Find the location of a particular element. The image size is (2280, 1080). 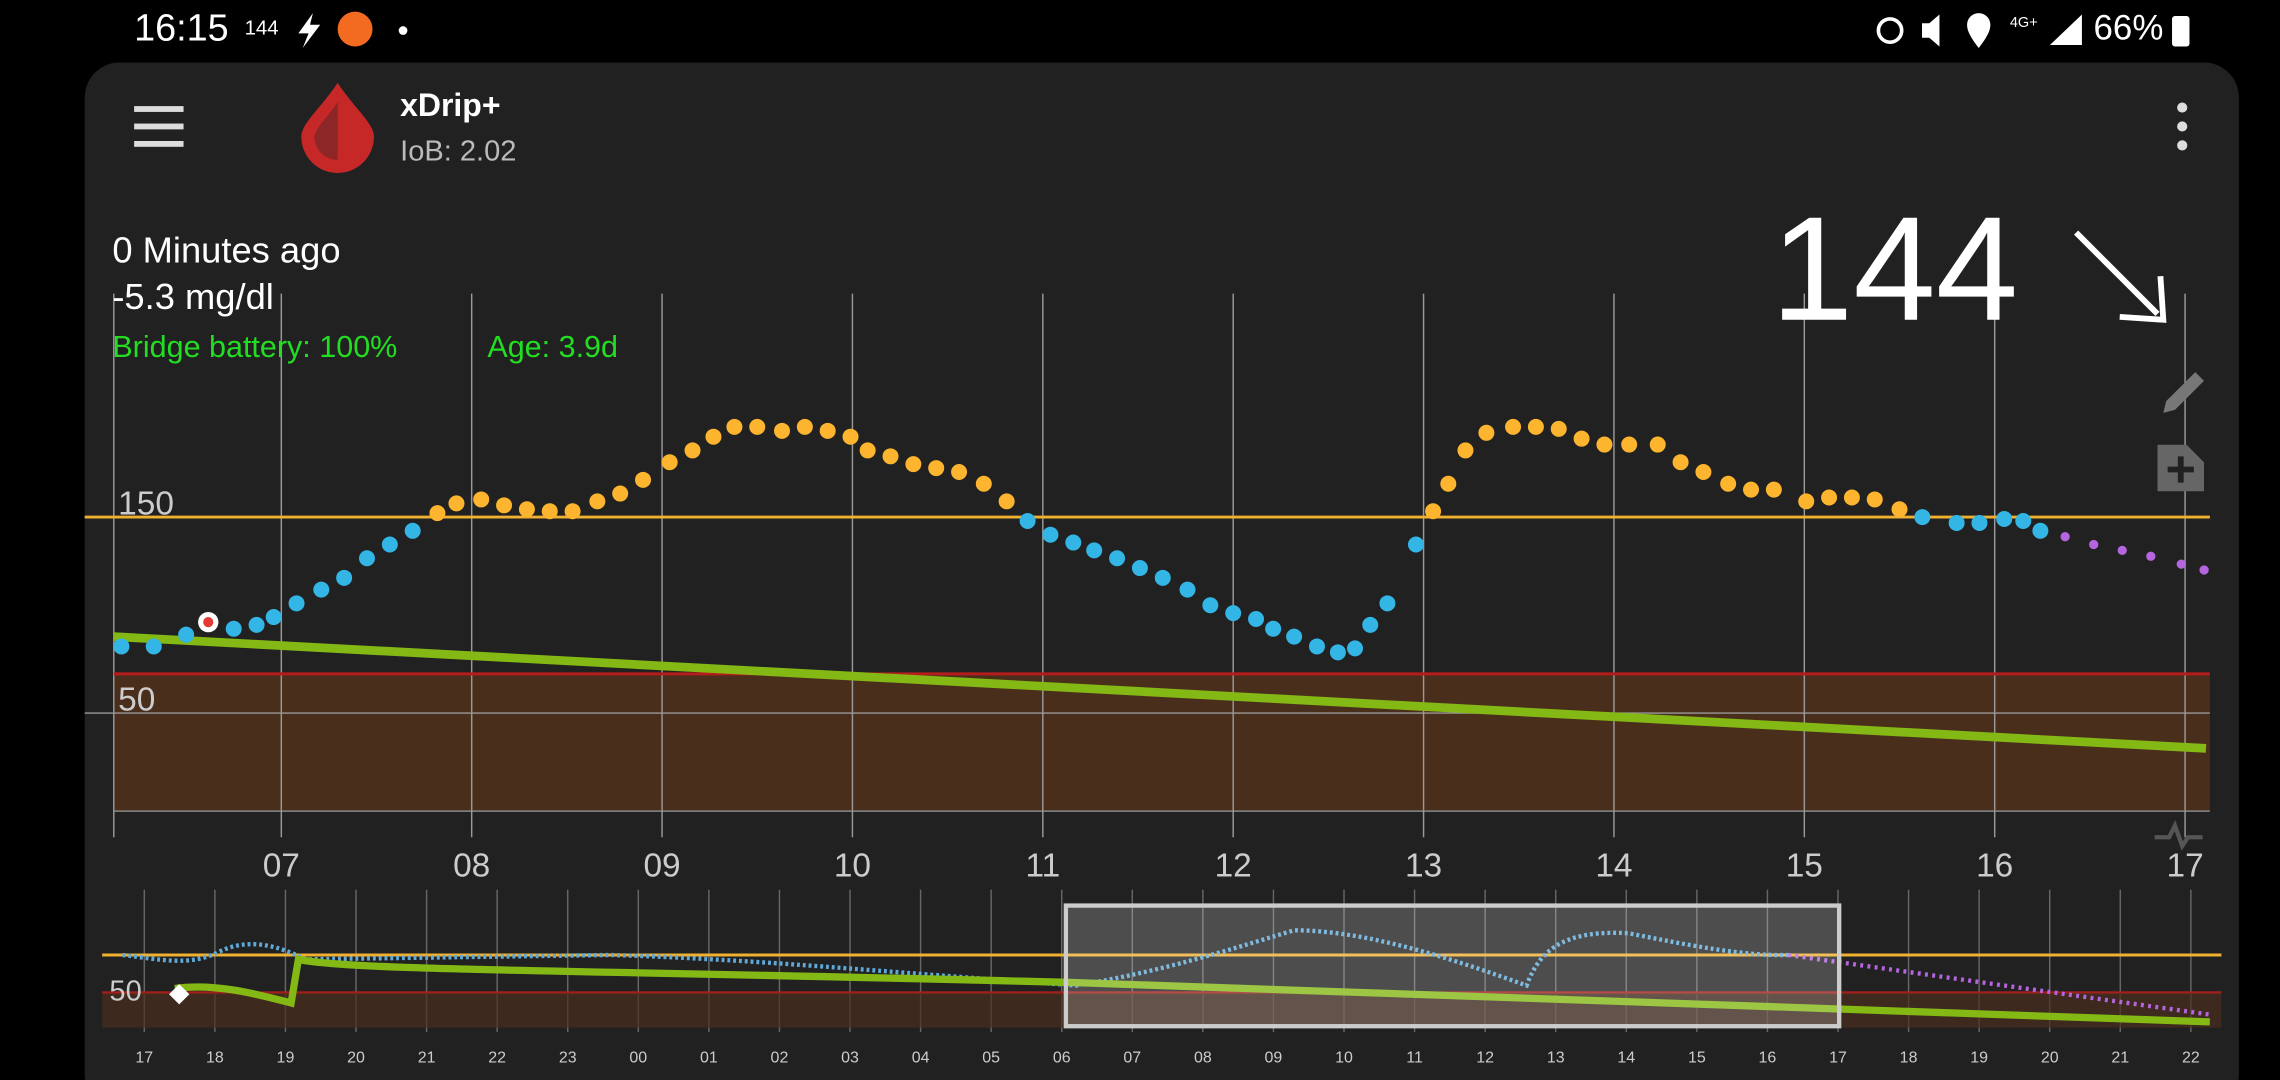

pipette-icon is located at coordinates (2184, 392).